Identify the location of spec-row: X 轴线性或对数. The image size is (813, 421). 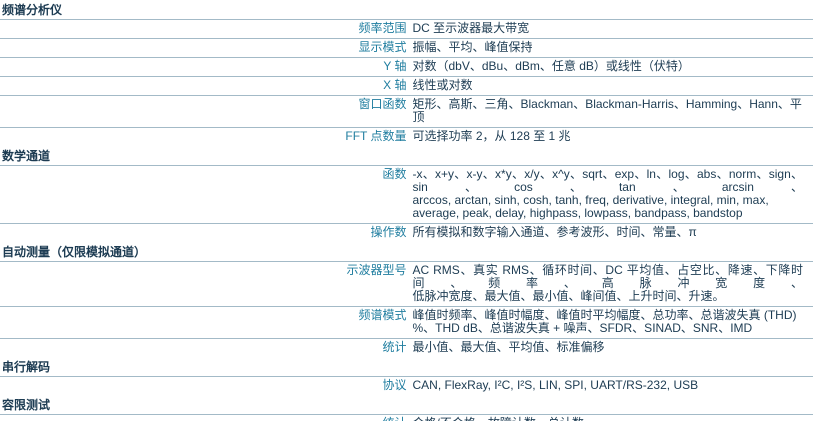
(406, 86).